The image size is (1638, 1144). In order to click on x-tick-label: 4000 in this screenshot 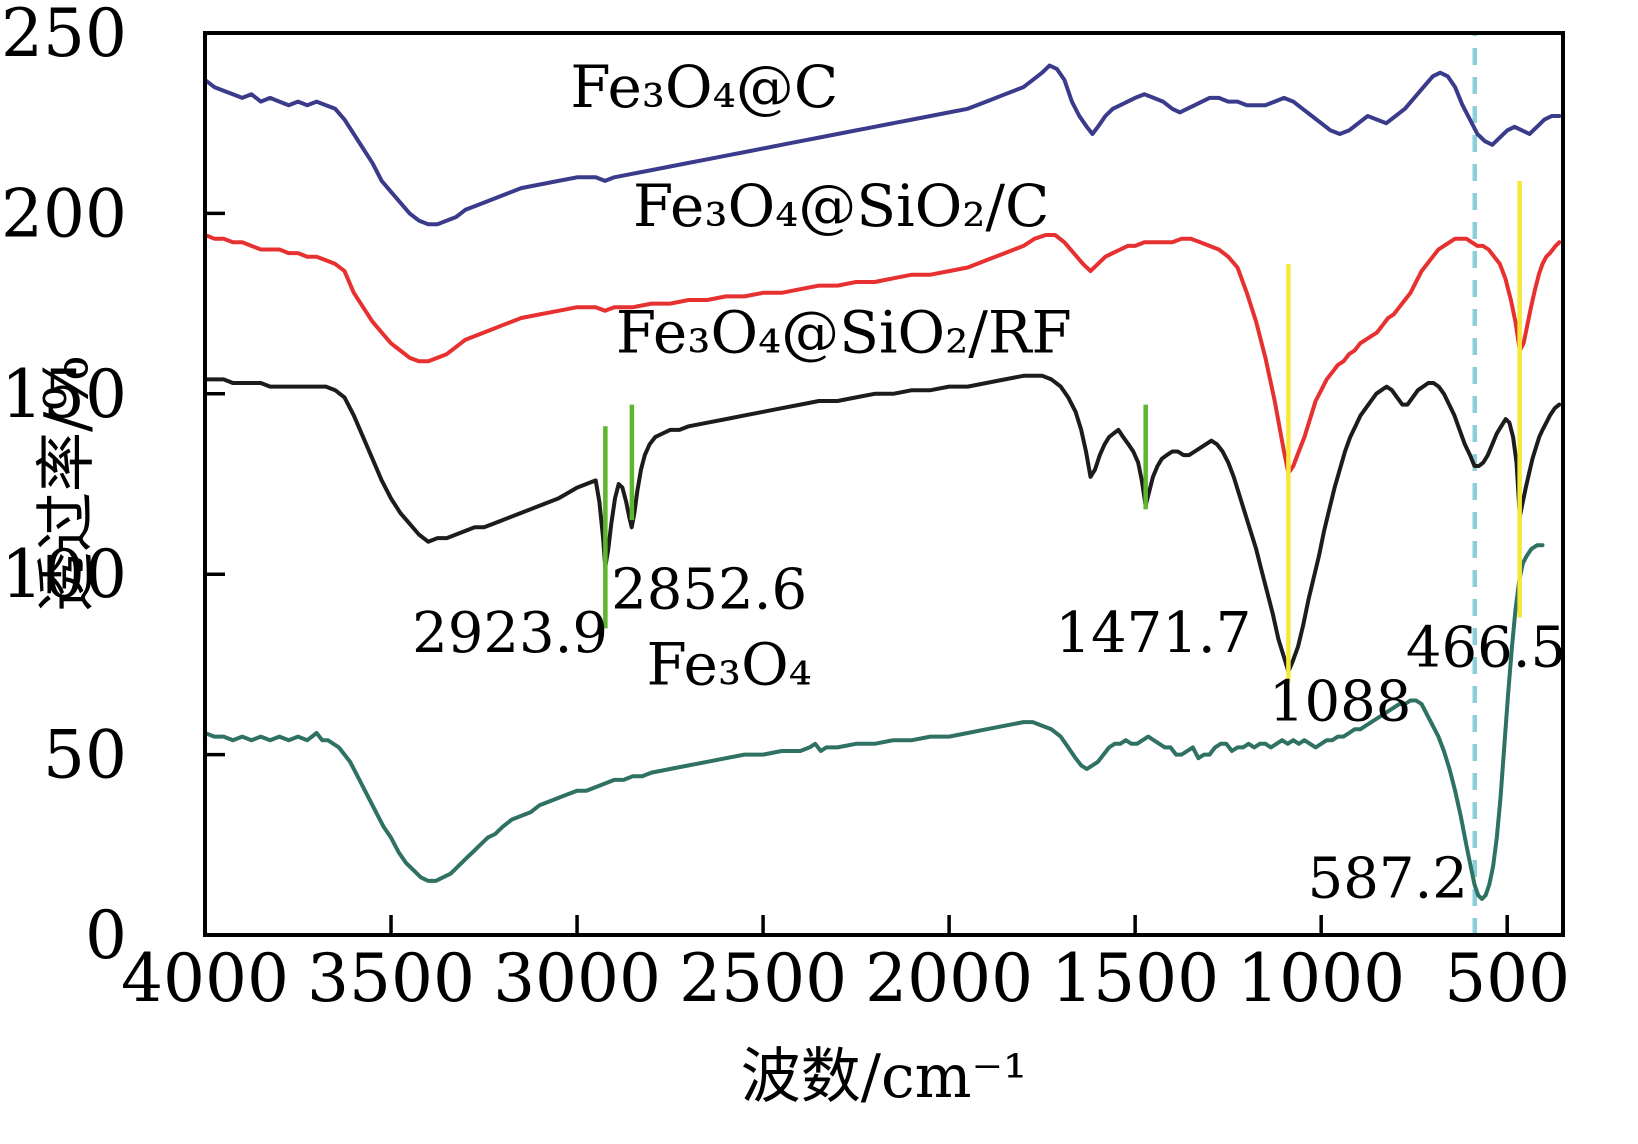, I will do `click(205, 978)`.